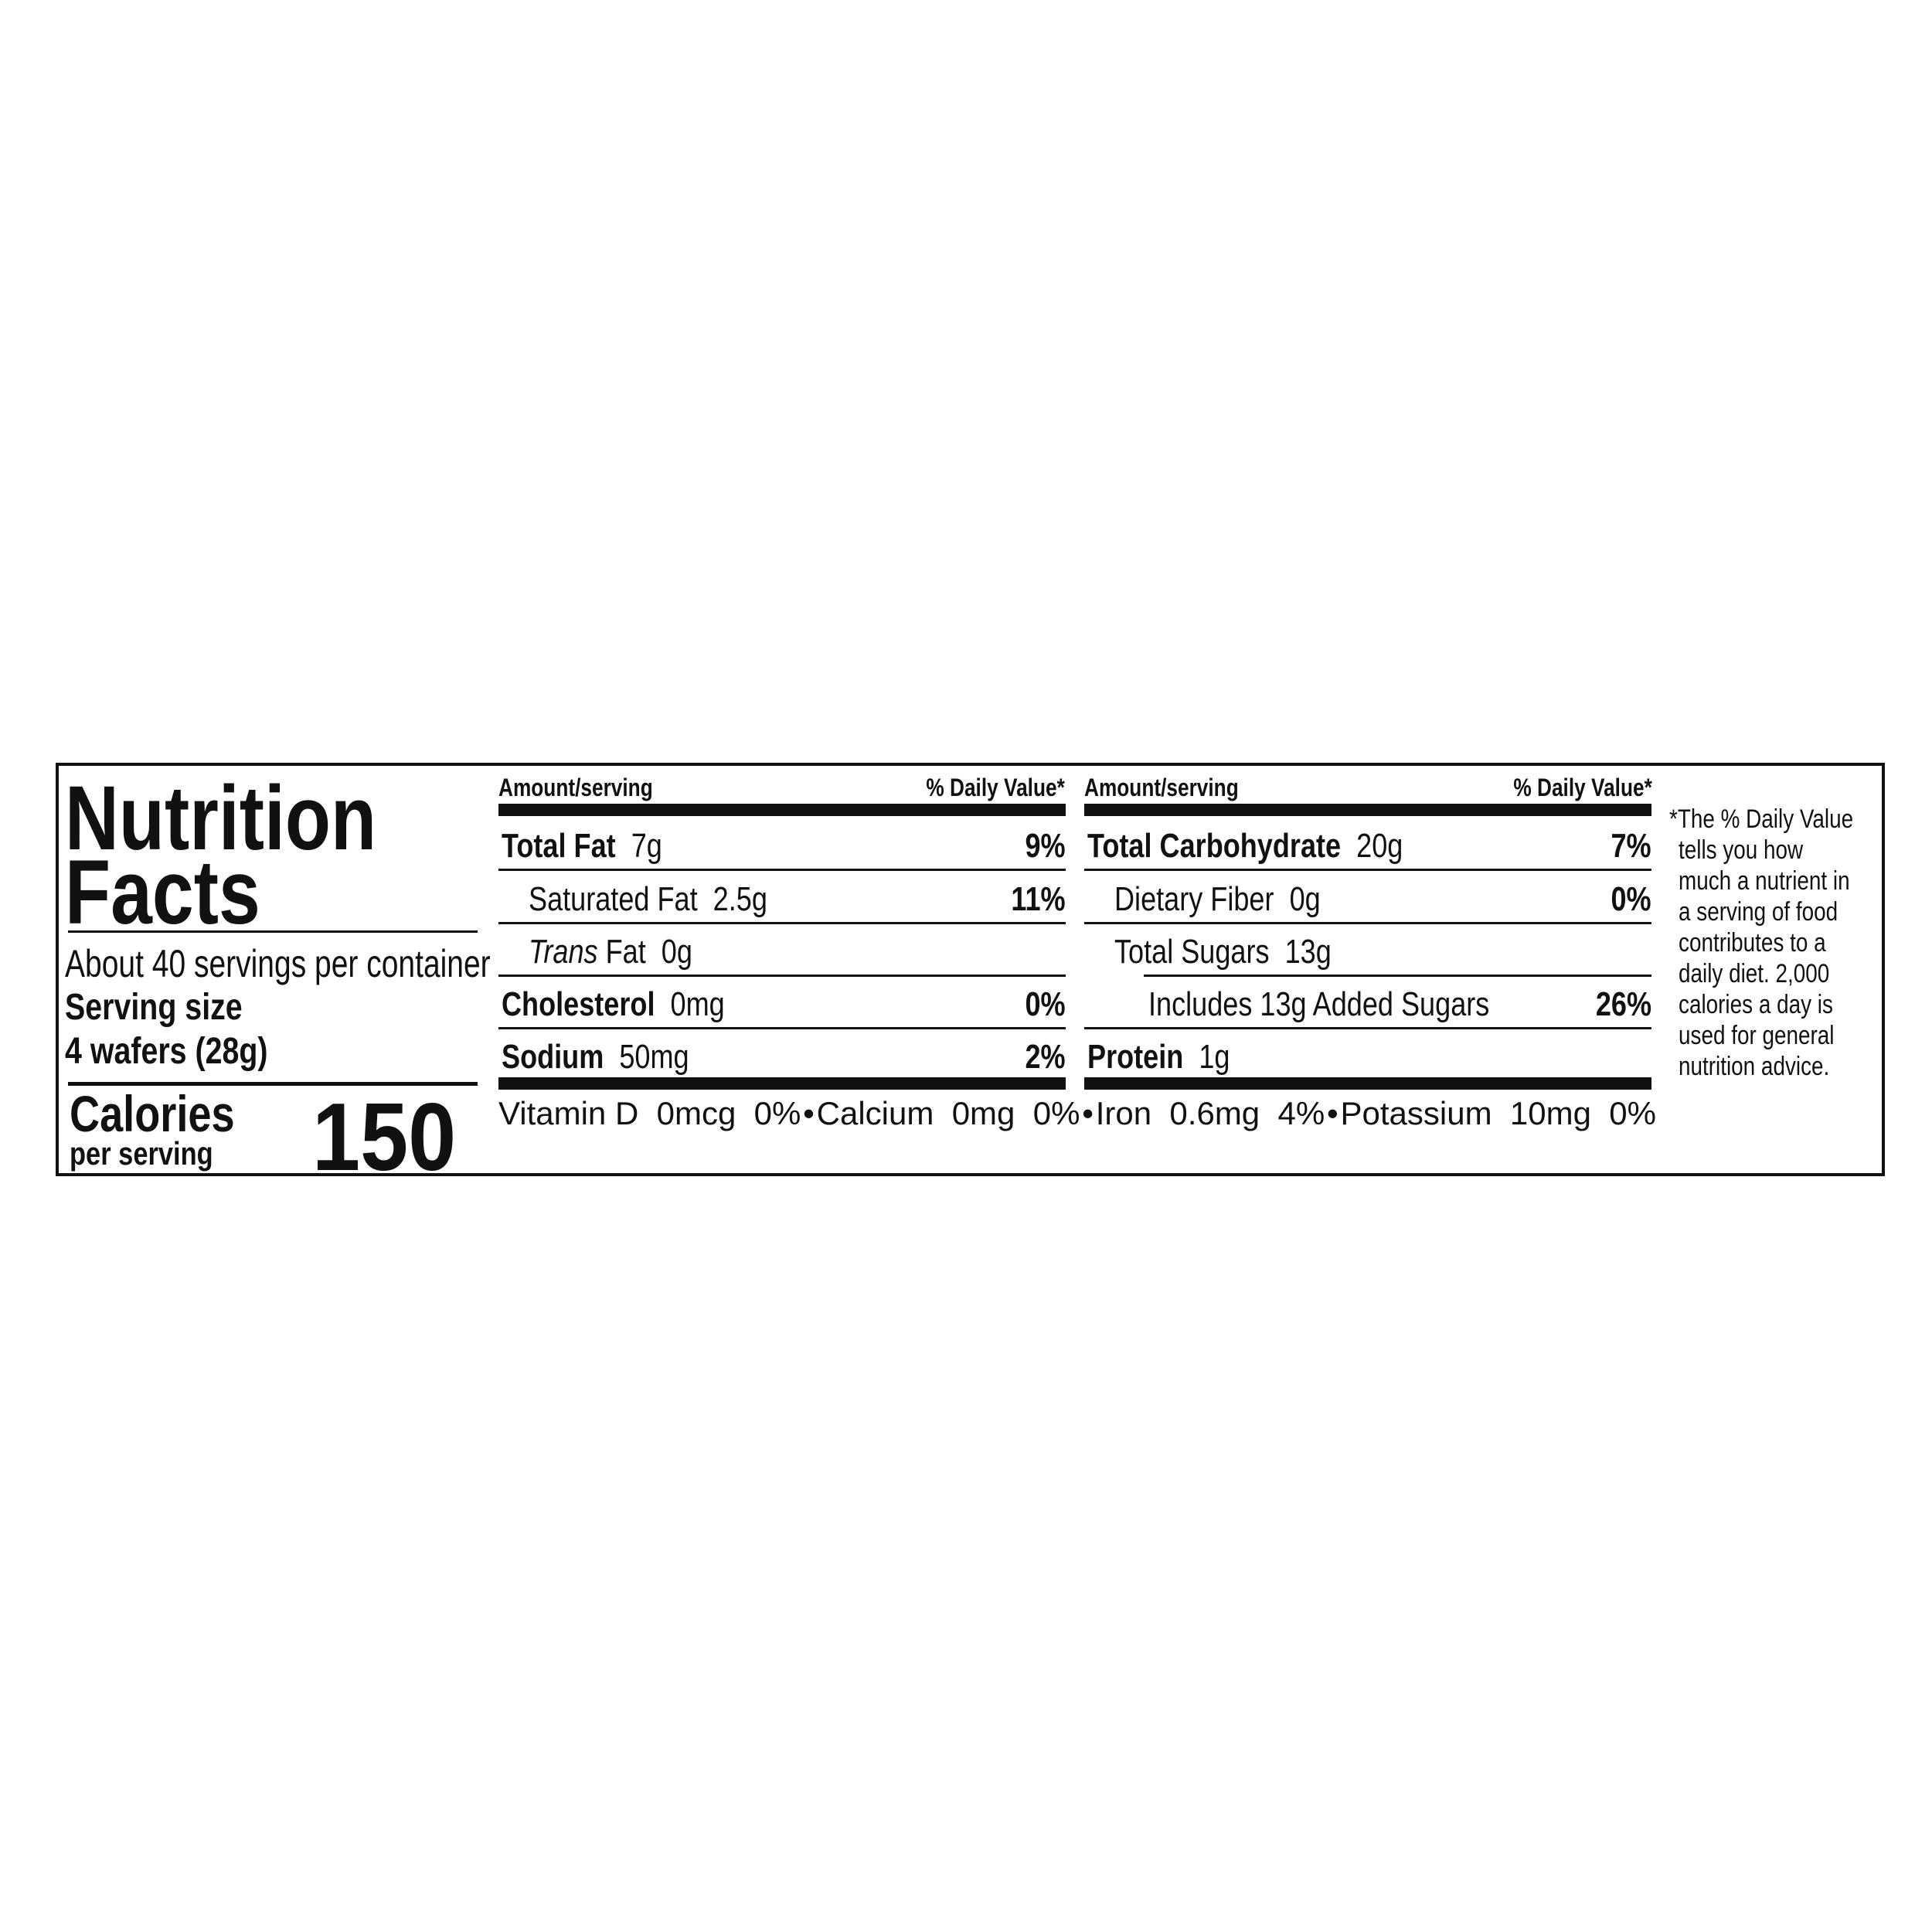  Describe the element at coordinates (649, 1113) in the screenshot. I see `vitamin-d: Vitamin D 0mcg 0%` at that location.